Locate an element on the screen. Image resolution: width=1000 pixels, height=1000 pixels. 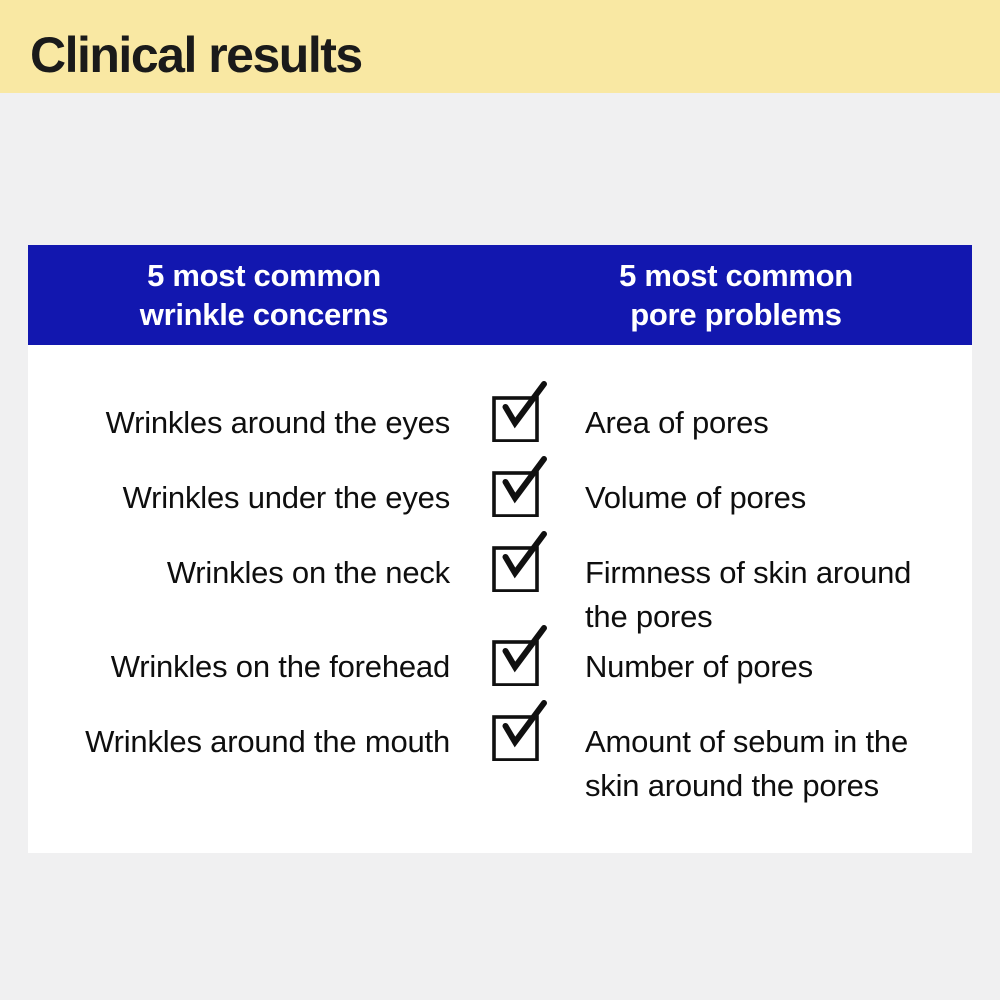
title-band: Clinical results is located at coordinates (500, 46).